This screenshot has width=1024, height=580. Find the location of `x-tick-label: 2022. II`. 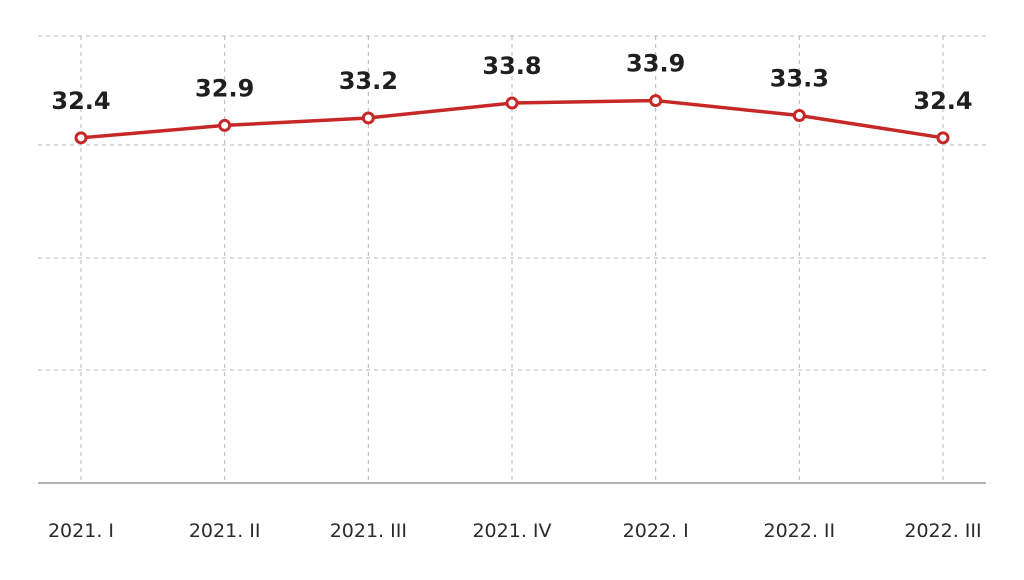

x-tick-label: 2022. II is located at coordinates (800, 531).